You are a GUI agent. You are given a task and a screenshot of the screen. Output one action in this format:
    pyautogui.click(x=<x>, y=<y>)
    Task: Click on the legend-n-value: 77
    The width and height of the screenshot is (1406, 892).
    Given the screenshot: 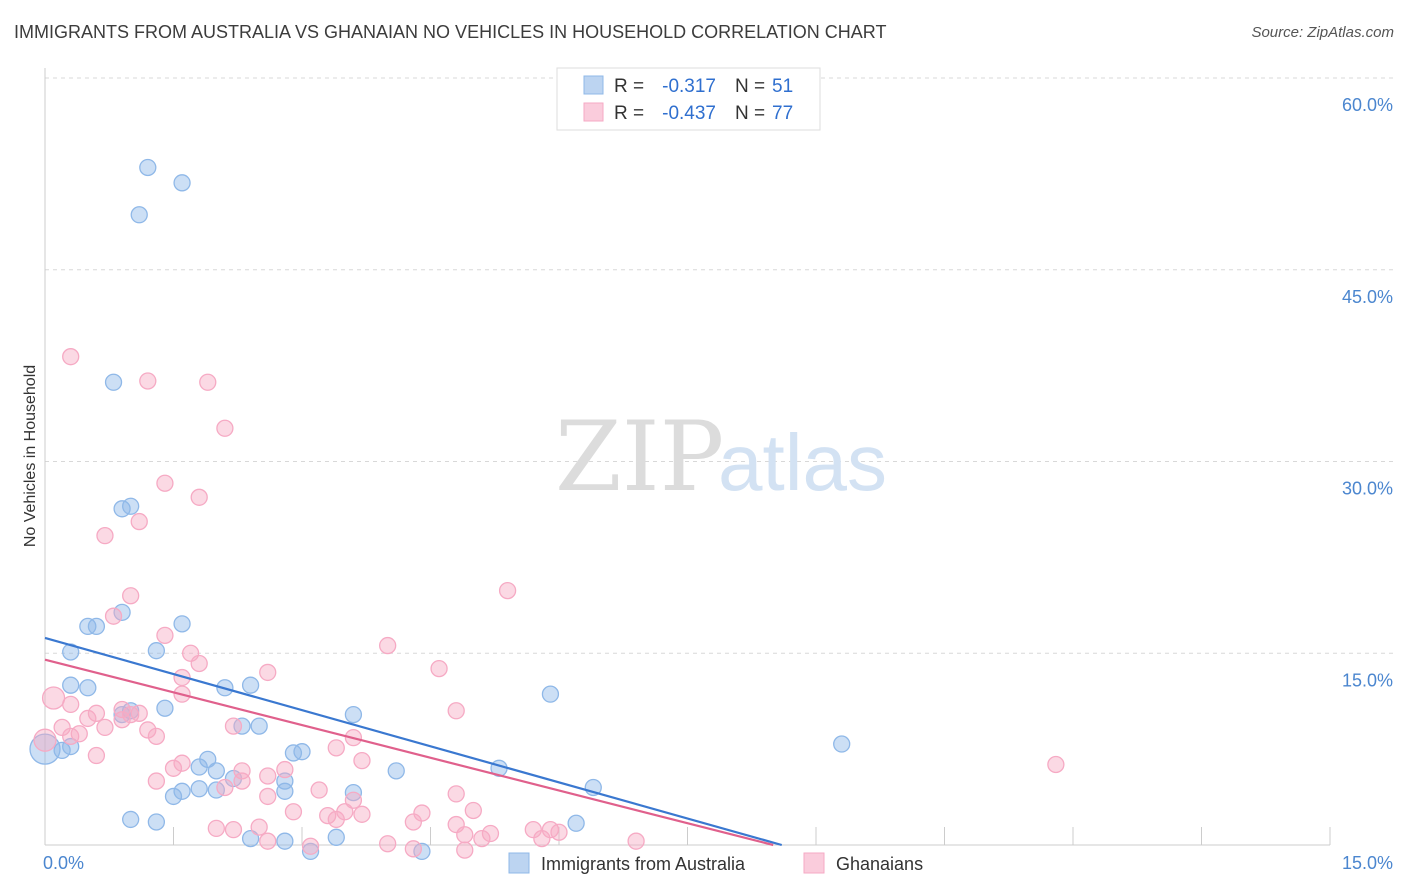 What is the action you would take?
    pyautogui.click(x=782, y=113)
    